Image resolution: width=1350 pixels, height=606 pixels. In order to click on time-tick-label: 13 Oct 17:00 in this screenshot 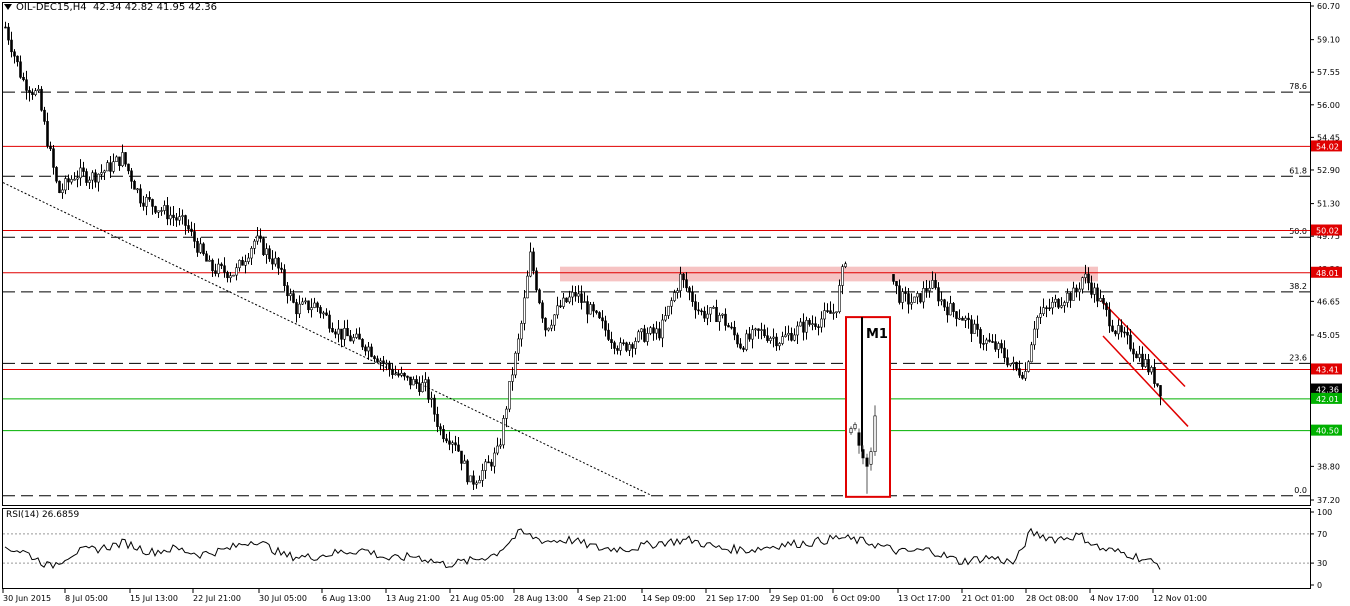, I will do `click(924, 598)`.